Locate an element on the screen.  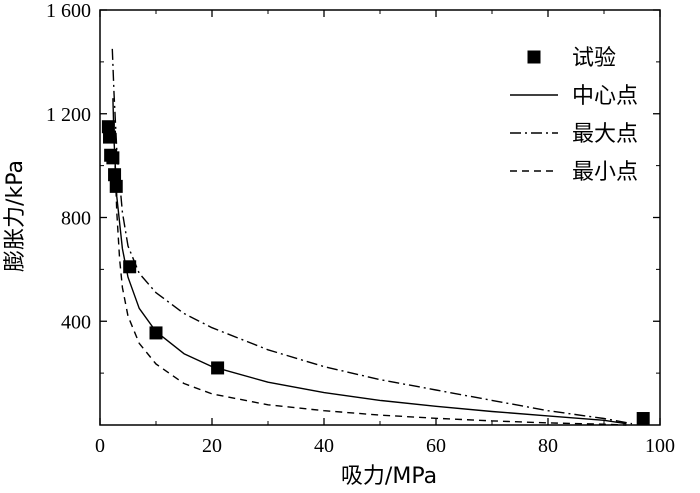
legend-label: 最大点 is located at coordinates (605, 134).